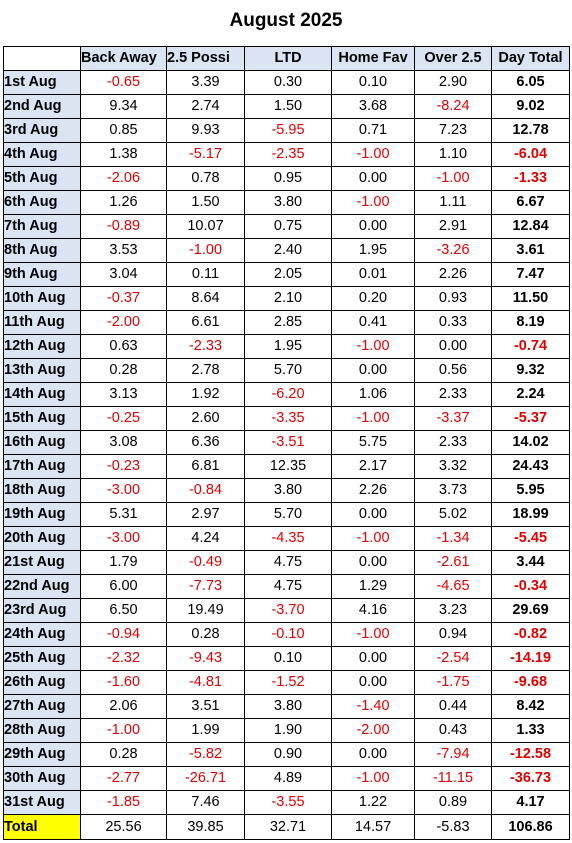  What do you see at coordinates (42, 418) in the screenshot?
I see `date-cell: 15th Aug` at bounding box center [42, 418].